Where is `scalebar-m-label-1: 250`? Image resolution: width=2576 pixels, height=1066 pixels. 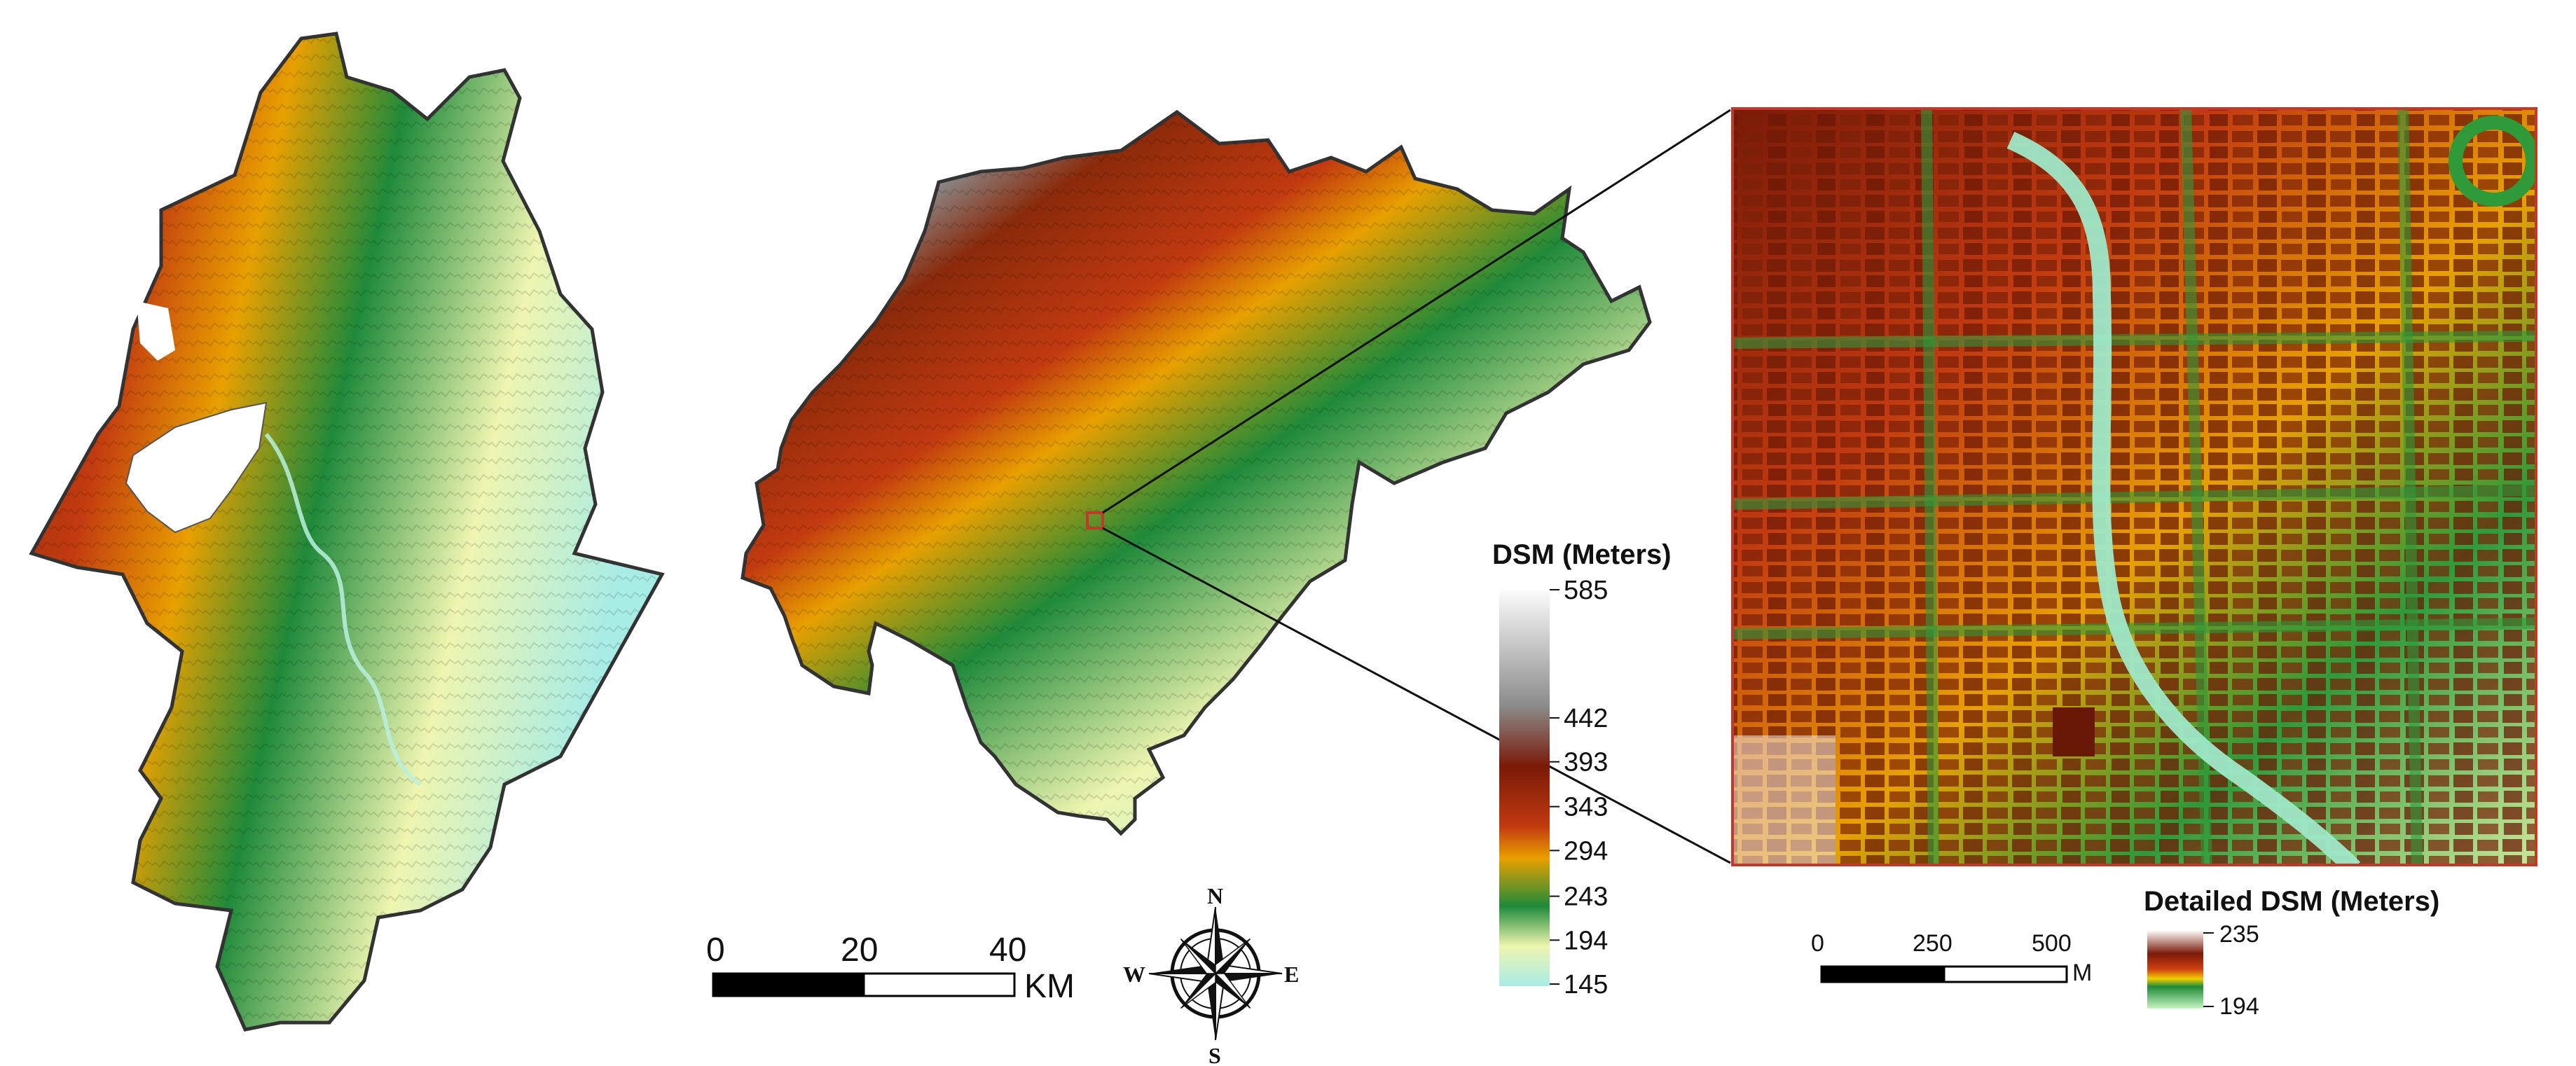 scalebar-m-label-1: 250 is located at coordinates (1932, 943).